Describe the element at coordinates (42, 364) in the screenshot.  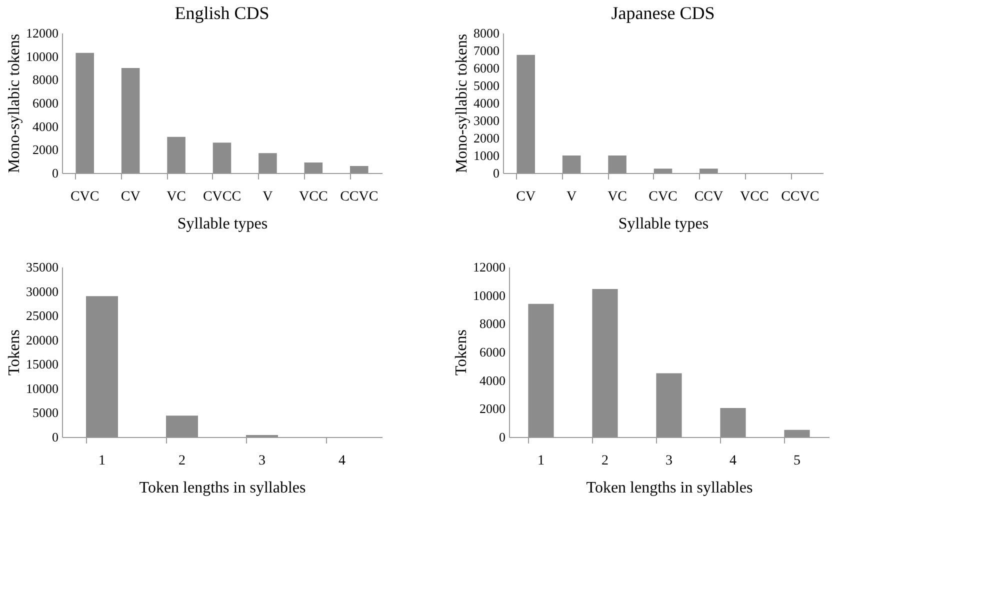
I see `y-tick-label: 15000` at that location.